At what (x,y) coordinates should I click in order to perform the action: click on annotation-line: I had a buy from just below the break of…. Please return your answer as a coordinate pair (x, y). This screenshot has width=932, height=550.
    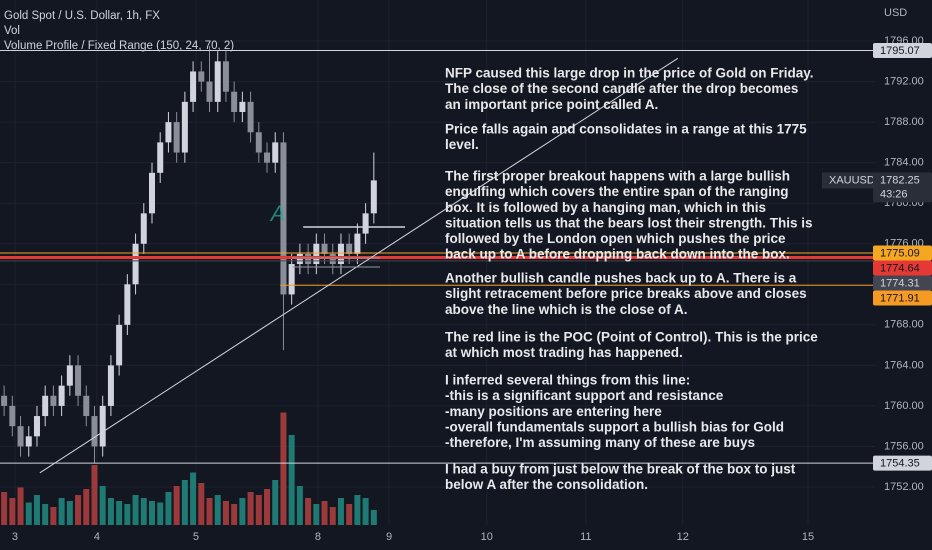
    Looking at the image, I should click on (620, 469).